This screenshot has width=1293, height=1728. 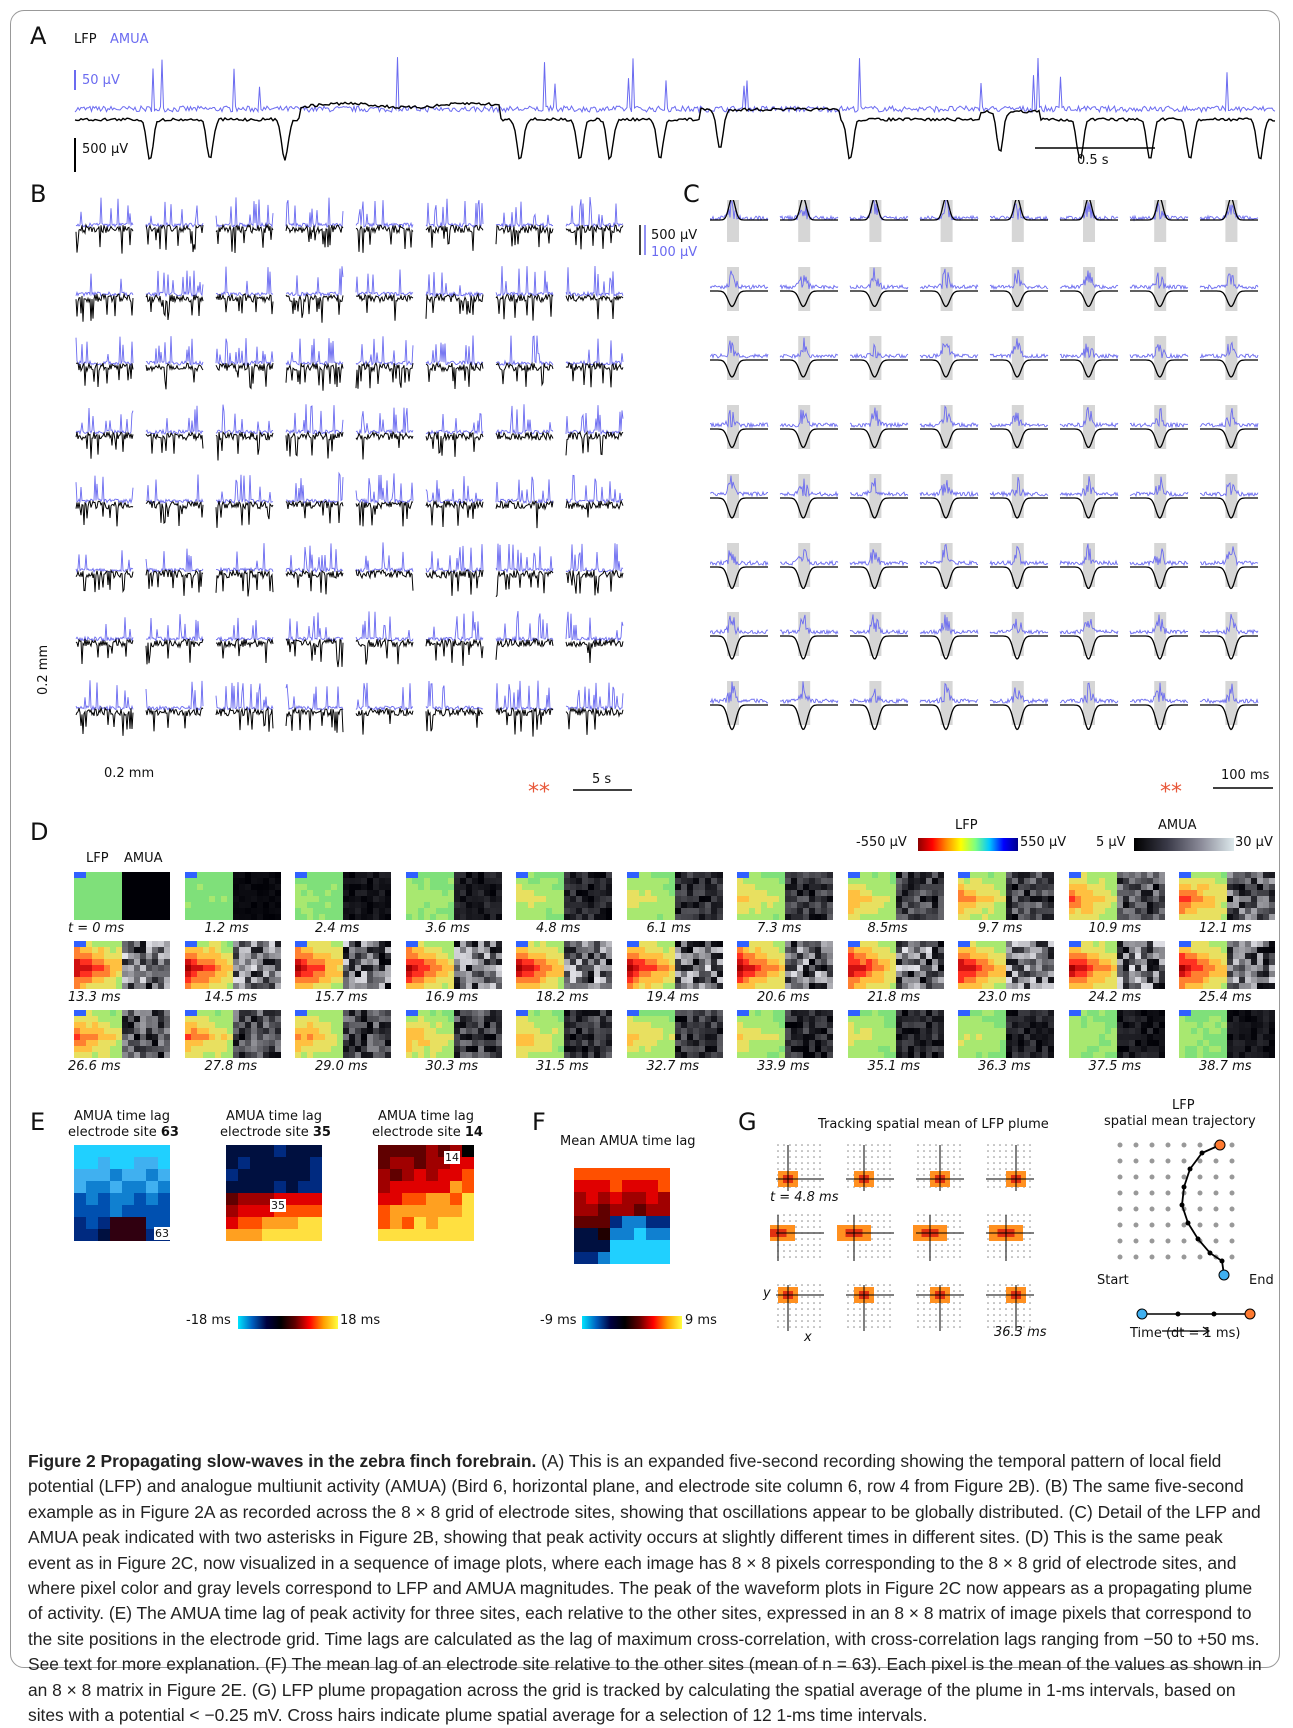 What do you see at coordinates (416, 1132) in the screenshot?
I see `e-subtitle-text: electrode site` at bounding box center [416, 1132].